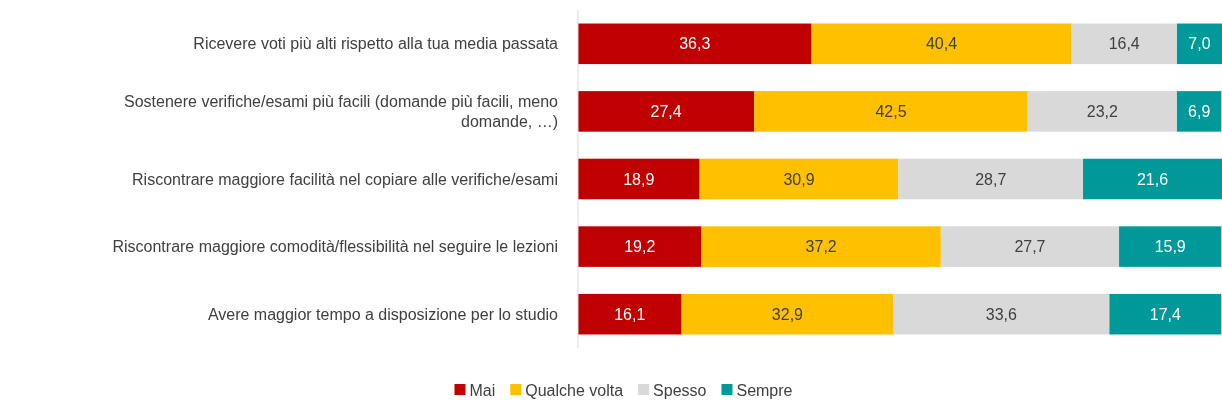  What do you see at coordinates (482, 390) in the screenshot?
I see `legend-label: Mai` at bounding box center [482, 390].